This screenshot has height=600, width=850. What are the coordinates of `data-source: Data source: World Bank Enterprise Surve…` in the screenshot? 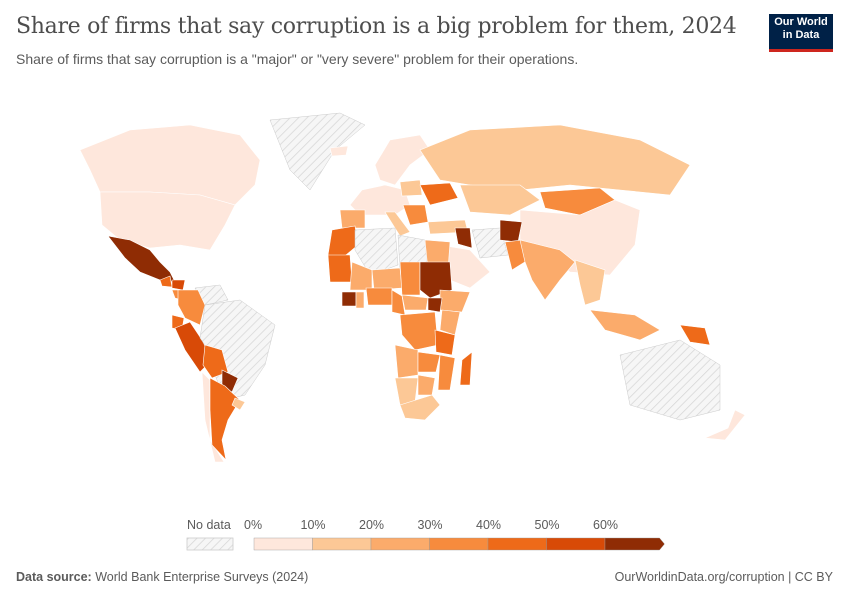 It's located at (162, 577).